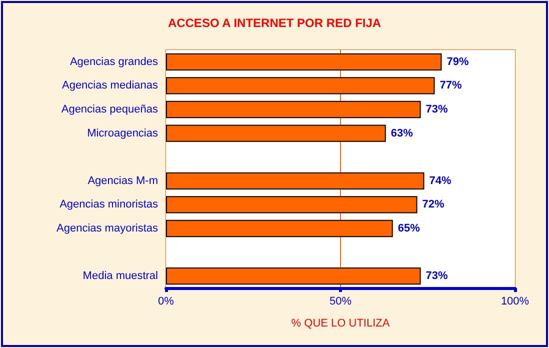 Image resolution: width=549 pixels, height=348 pixels. I want to click on x-tick-label: 100%, so click(515, 302).